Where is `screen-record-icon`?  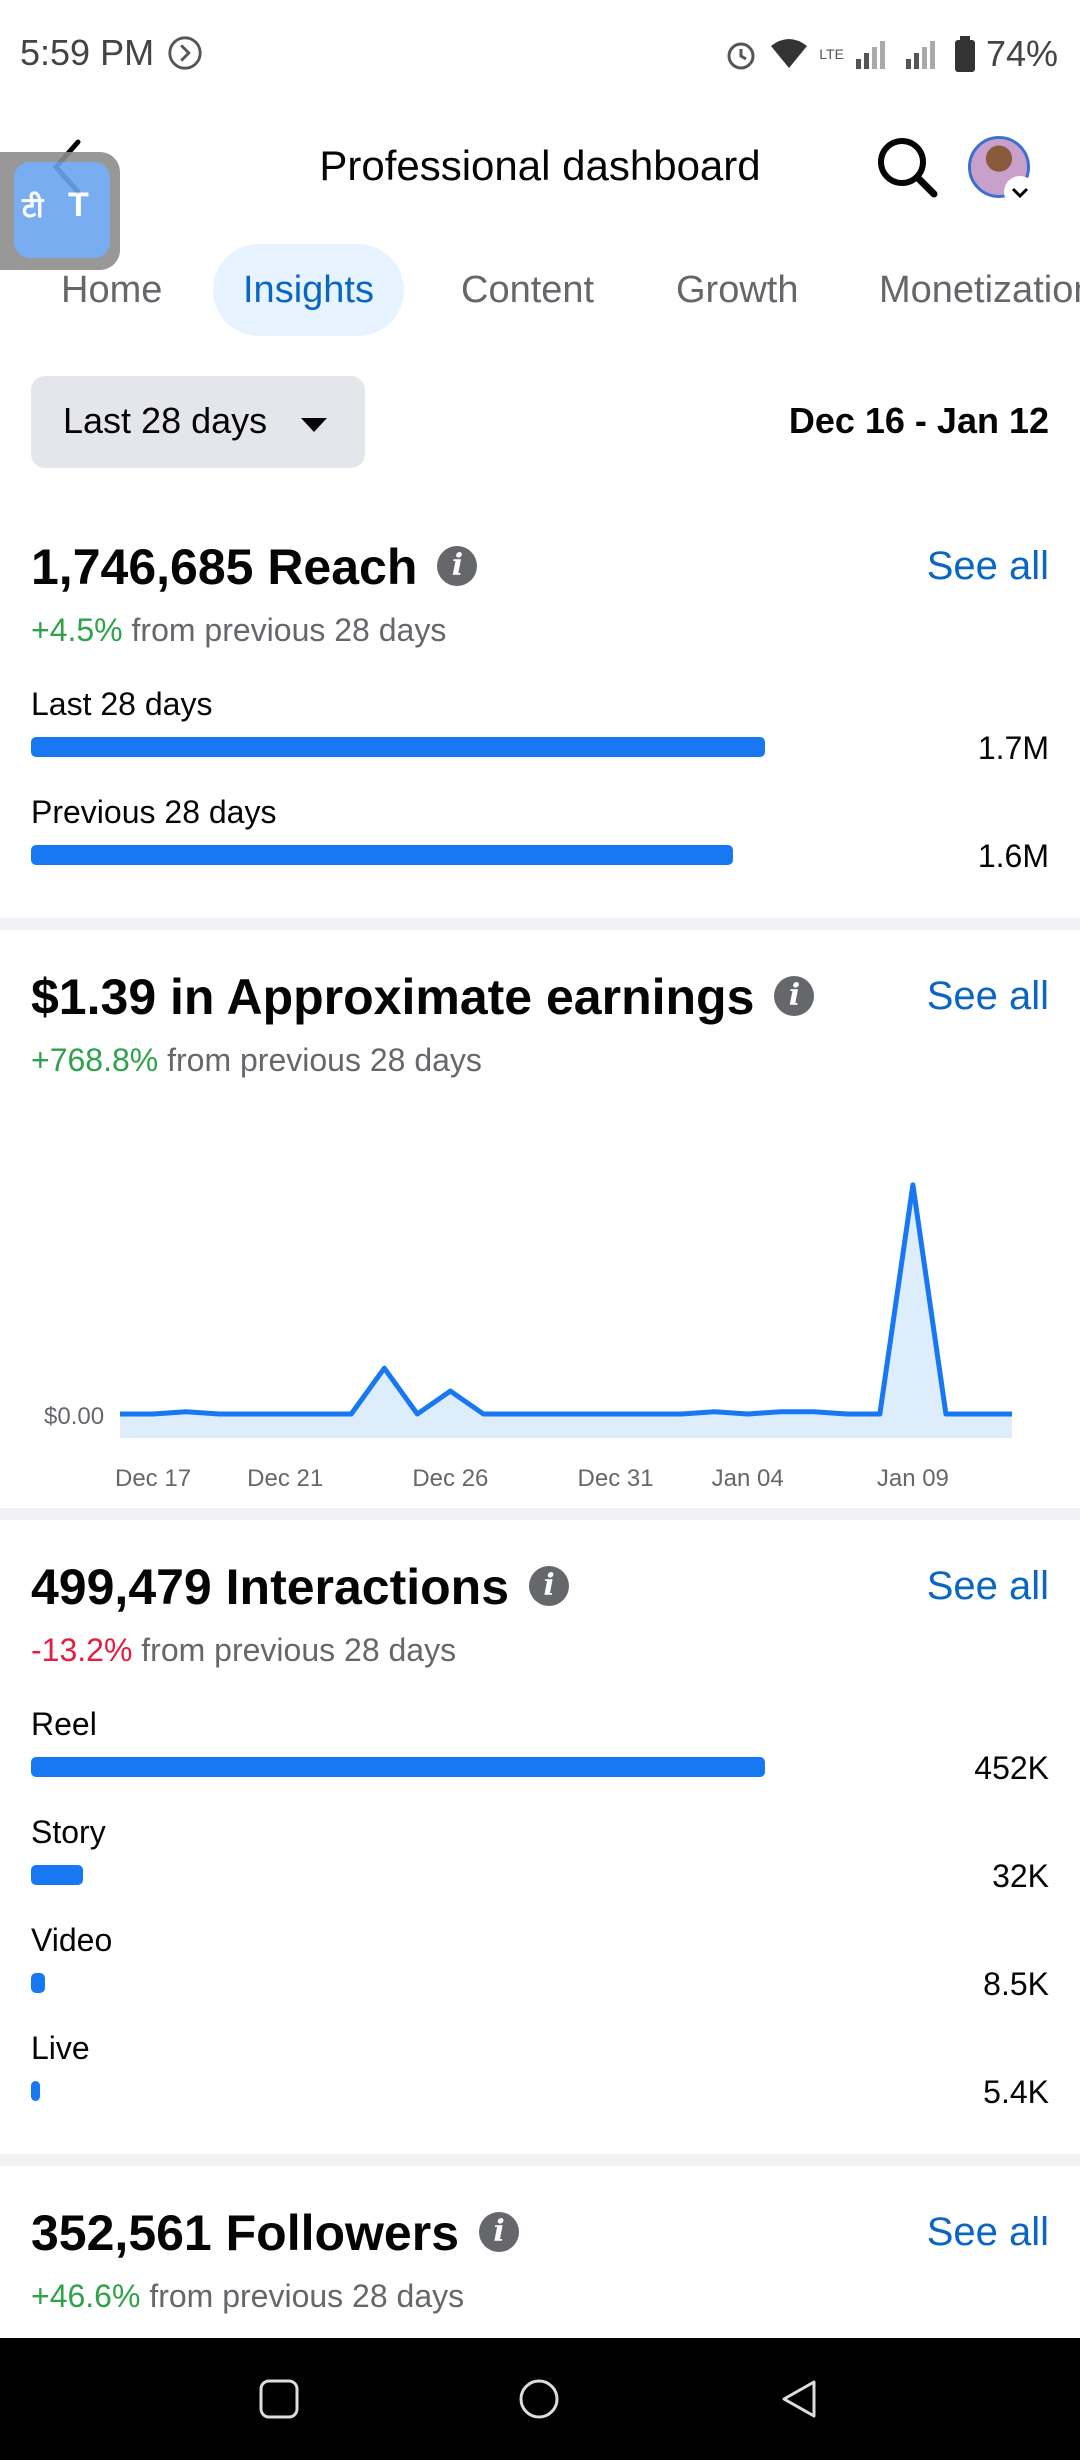 screen-record-icon is located at coordinates (185, 53).